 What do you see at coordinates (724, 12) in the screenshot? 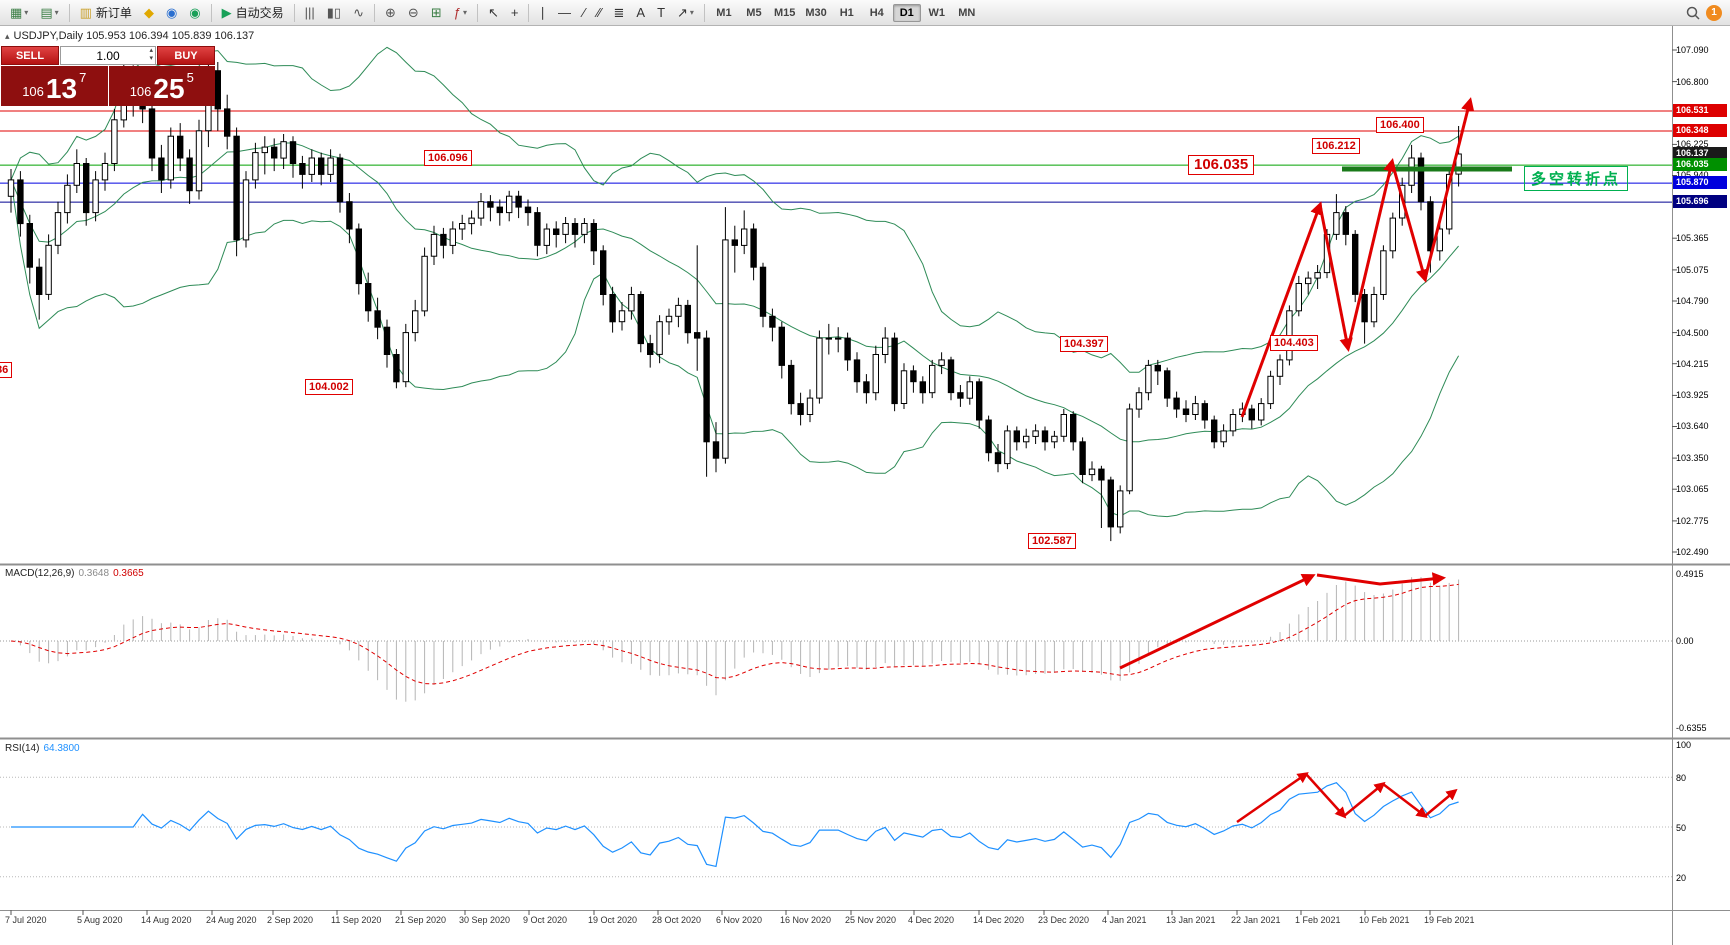
I see `timeframe-m1: M1` at bounding box center [724, 12].